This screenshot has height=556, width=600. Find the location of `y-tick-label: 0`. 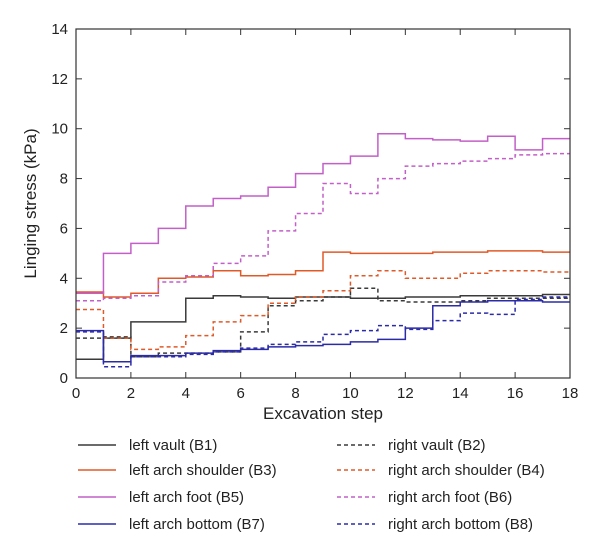

y-tick-label: 0 is located at coordinates (64, 378).